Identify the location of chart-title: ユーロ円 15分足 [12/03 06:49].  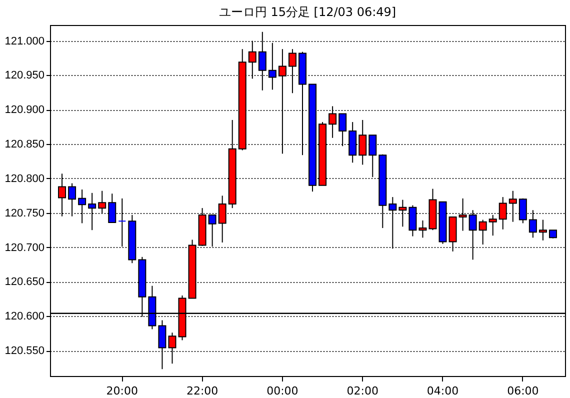
(307, 12).